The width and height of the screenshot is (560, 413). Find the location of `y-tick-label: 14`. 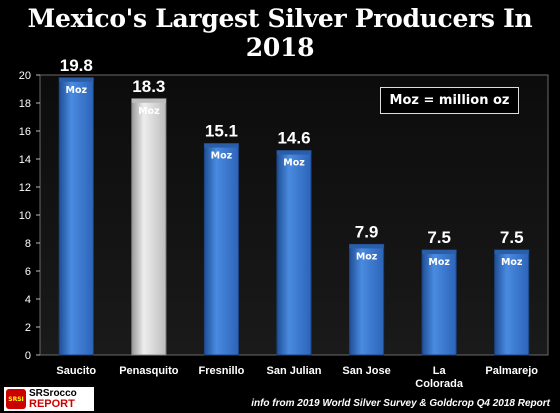

y-tick-label: 14 is located at coordinates (25, 160).